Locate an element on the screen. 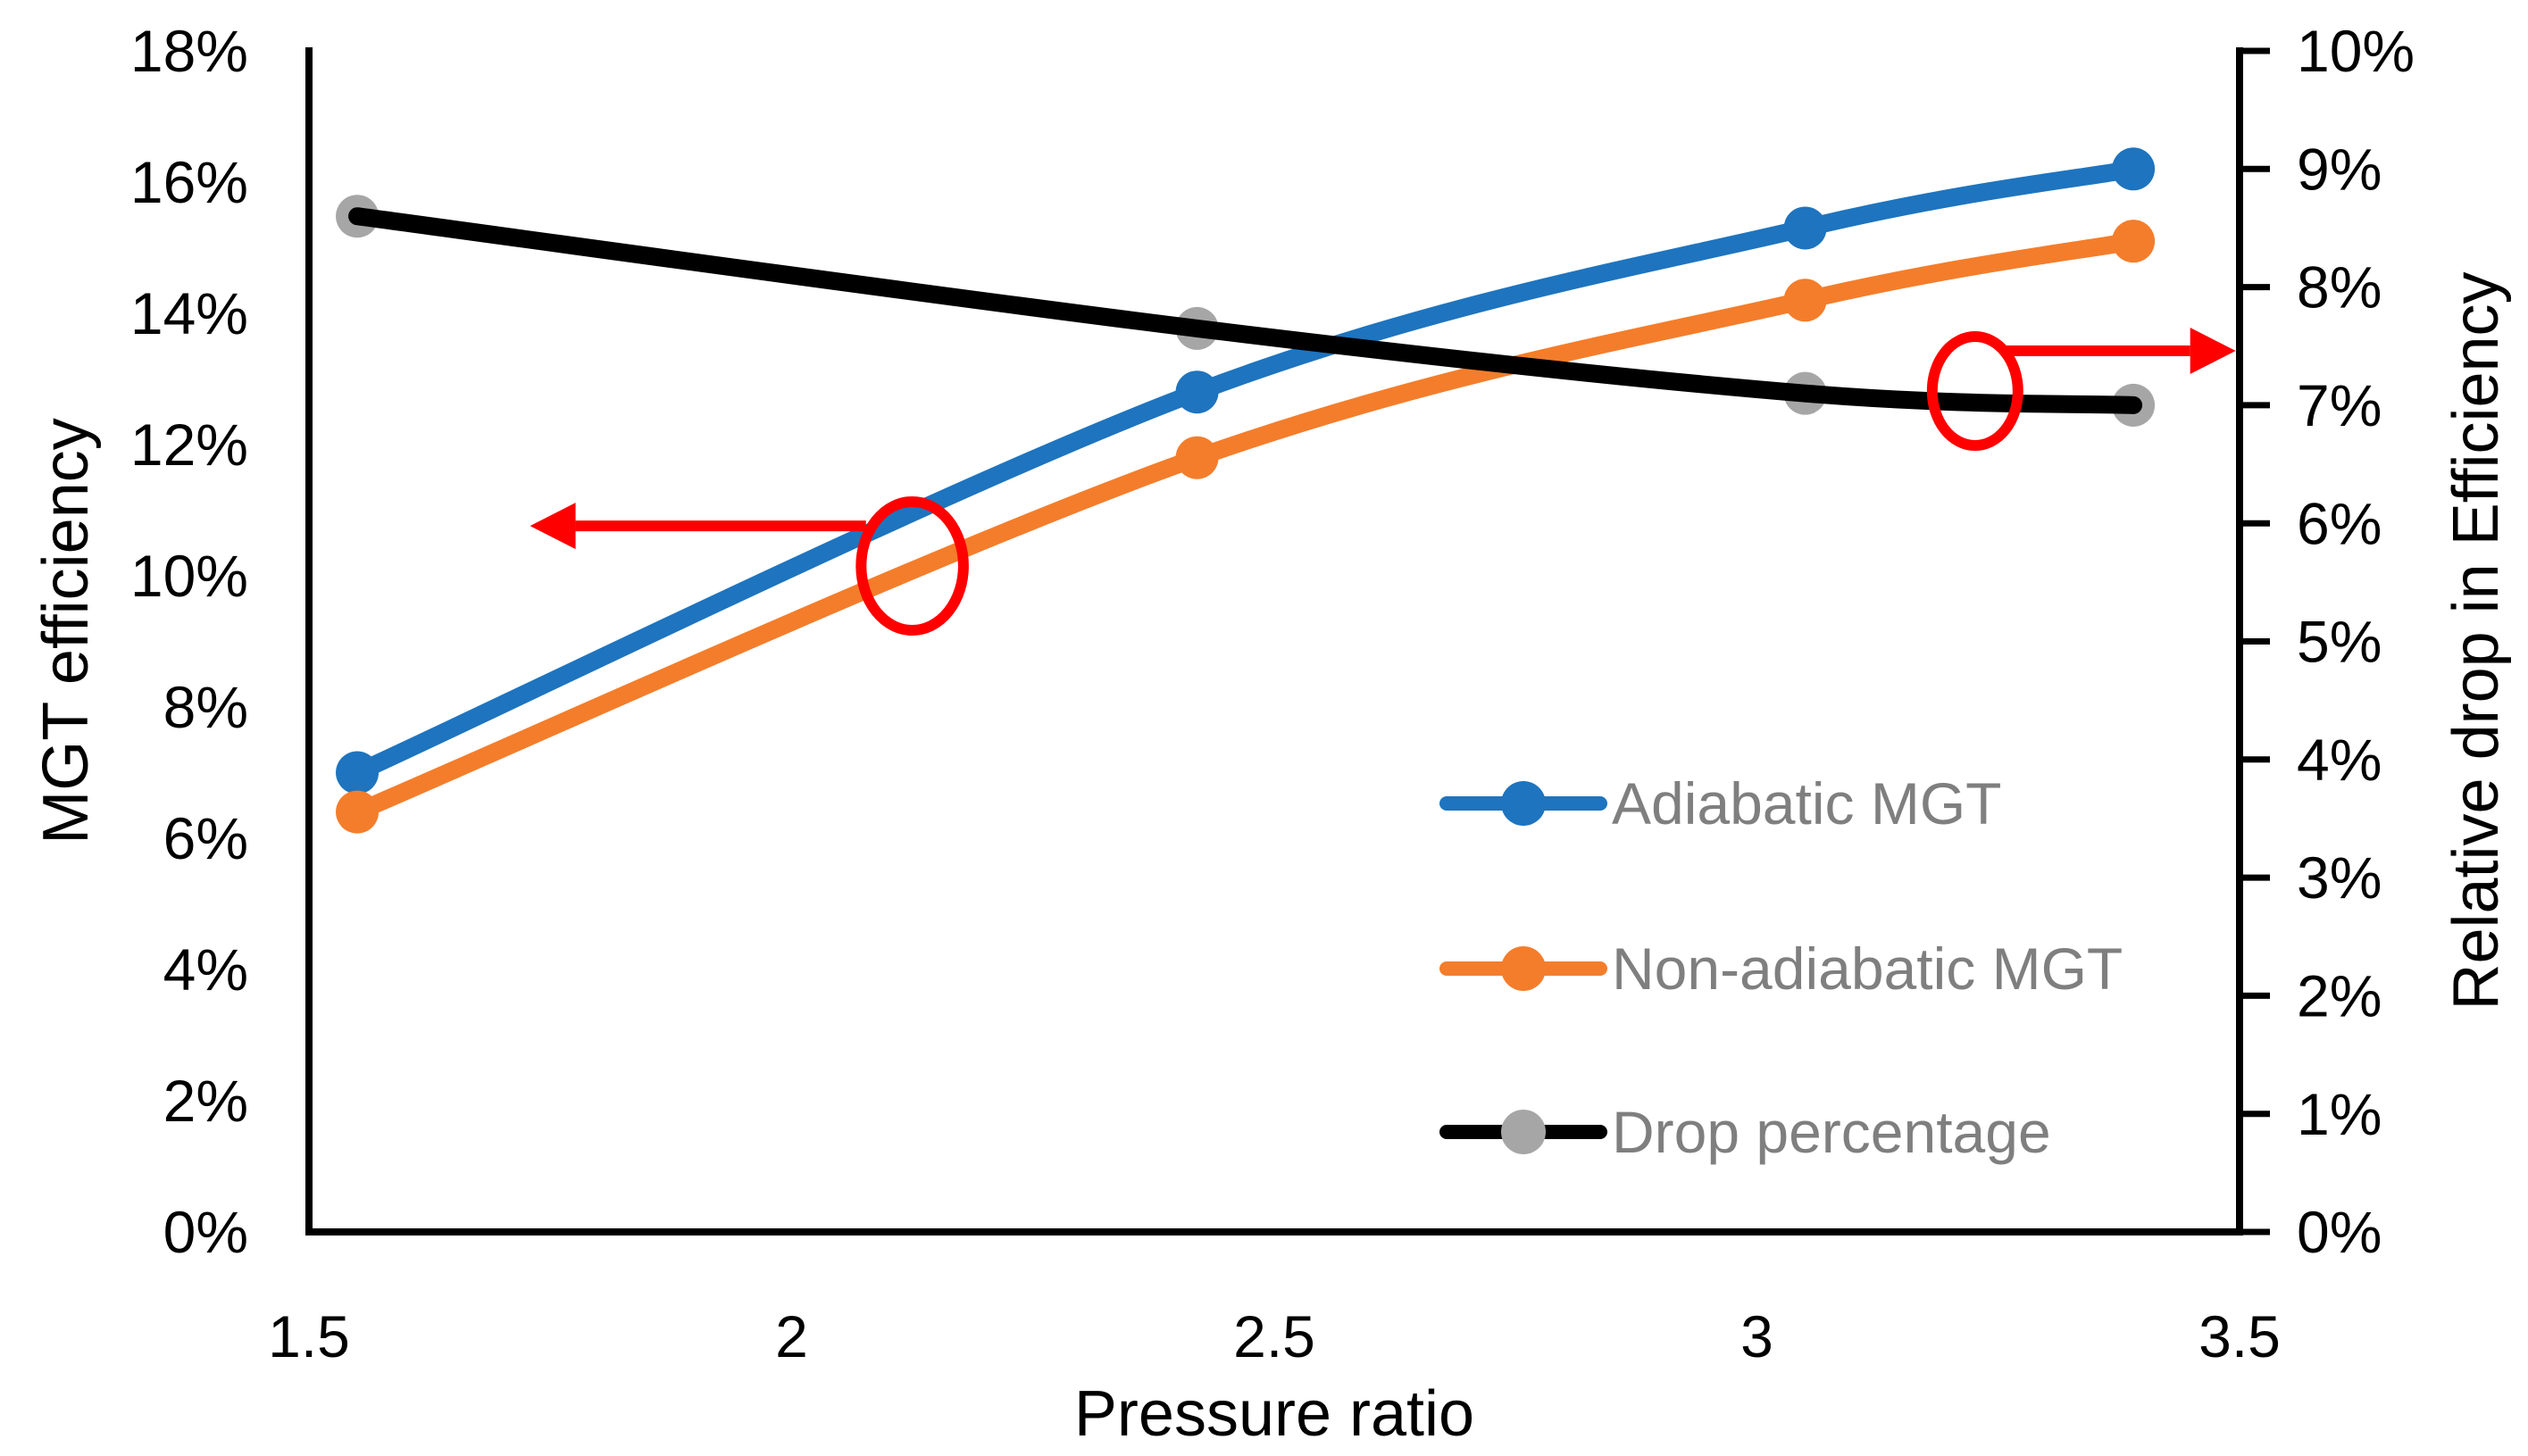 The image size is (2528, 1456). left-axis-tick-label: 18% is located at coordinates (189, 51).